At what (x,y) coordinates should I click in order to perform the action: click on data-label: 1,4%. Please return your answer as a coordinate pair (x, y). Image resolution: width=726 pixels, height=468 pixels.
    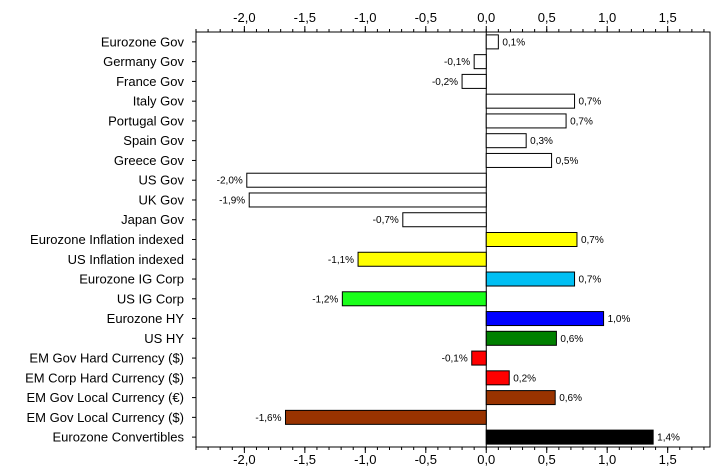
    Looking at the image, I should click on (668, 438).